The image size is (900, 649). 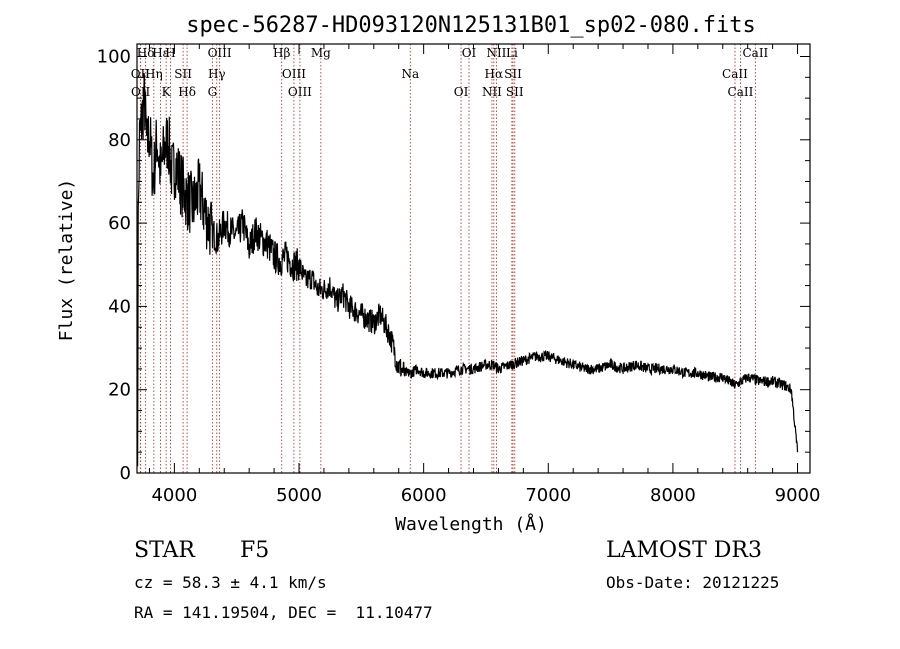 What do you see at coordinates (299, 495) in the screenshot?
I see `x-tick-label: 5000` at bounding box center [299, 495].